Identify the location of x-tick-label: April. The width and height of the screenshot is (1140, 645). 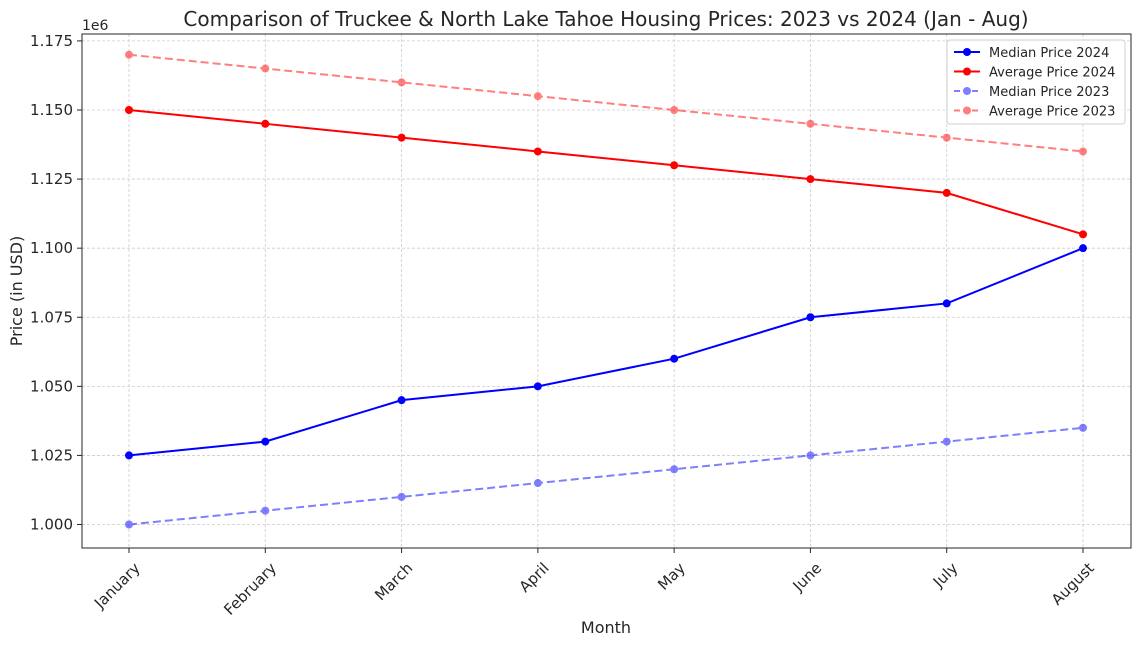
(534, 577).